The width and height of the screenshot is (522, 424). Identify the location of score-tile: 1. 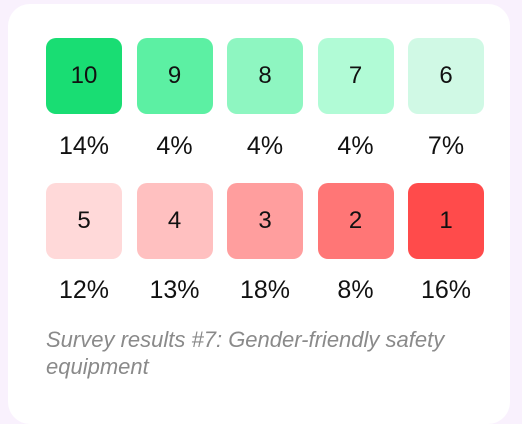
(446, 221).